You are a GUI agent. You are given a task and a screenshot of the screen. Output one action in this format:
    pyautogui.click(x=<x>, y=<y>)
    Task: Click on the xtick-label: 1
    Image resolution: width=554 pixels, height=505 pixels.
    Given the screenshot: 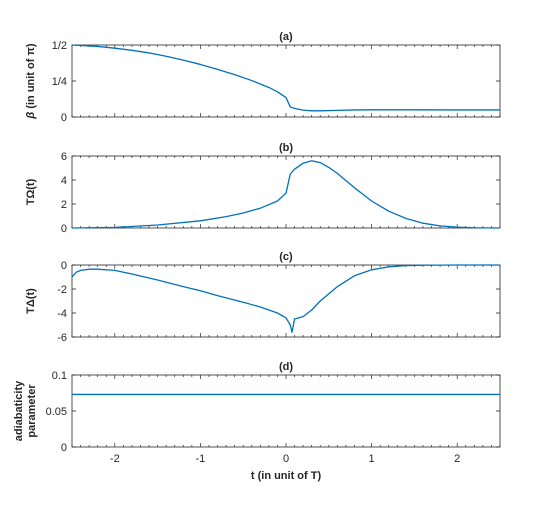 What is the action you would take?
    pyautogui.click(x=372, y=459)
    